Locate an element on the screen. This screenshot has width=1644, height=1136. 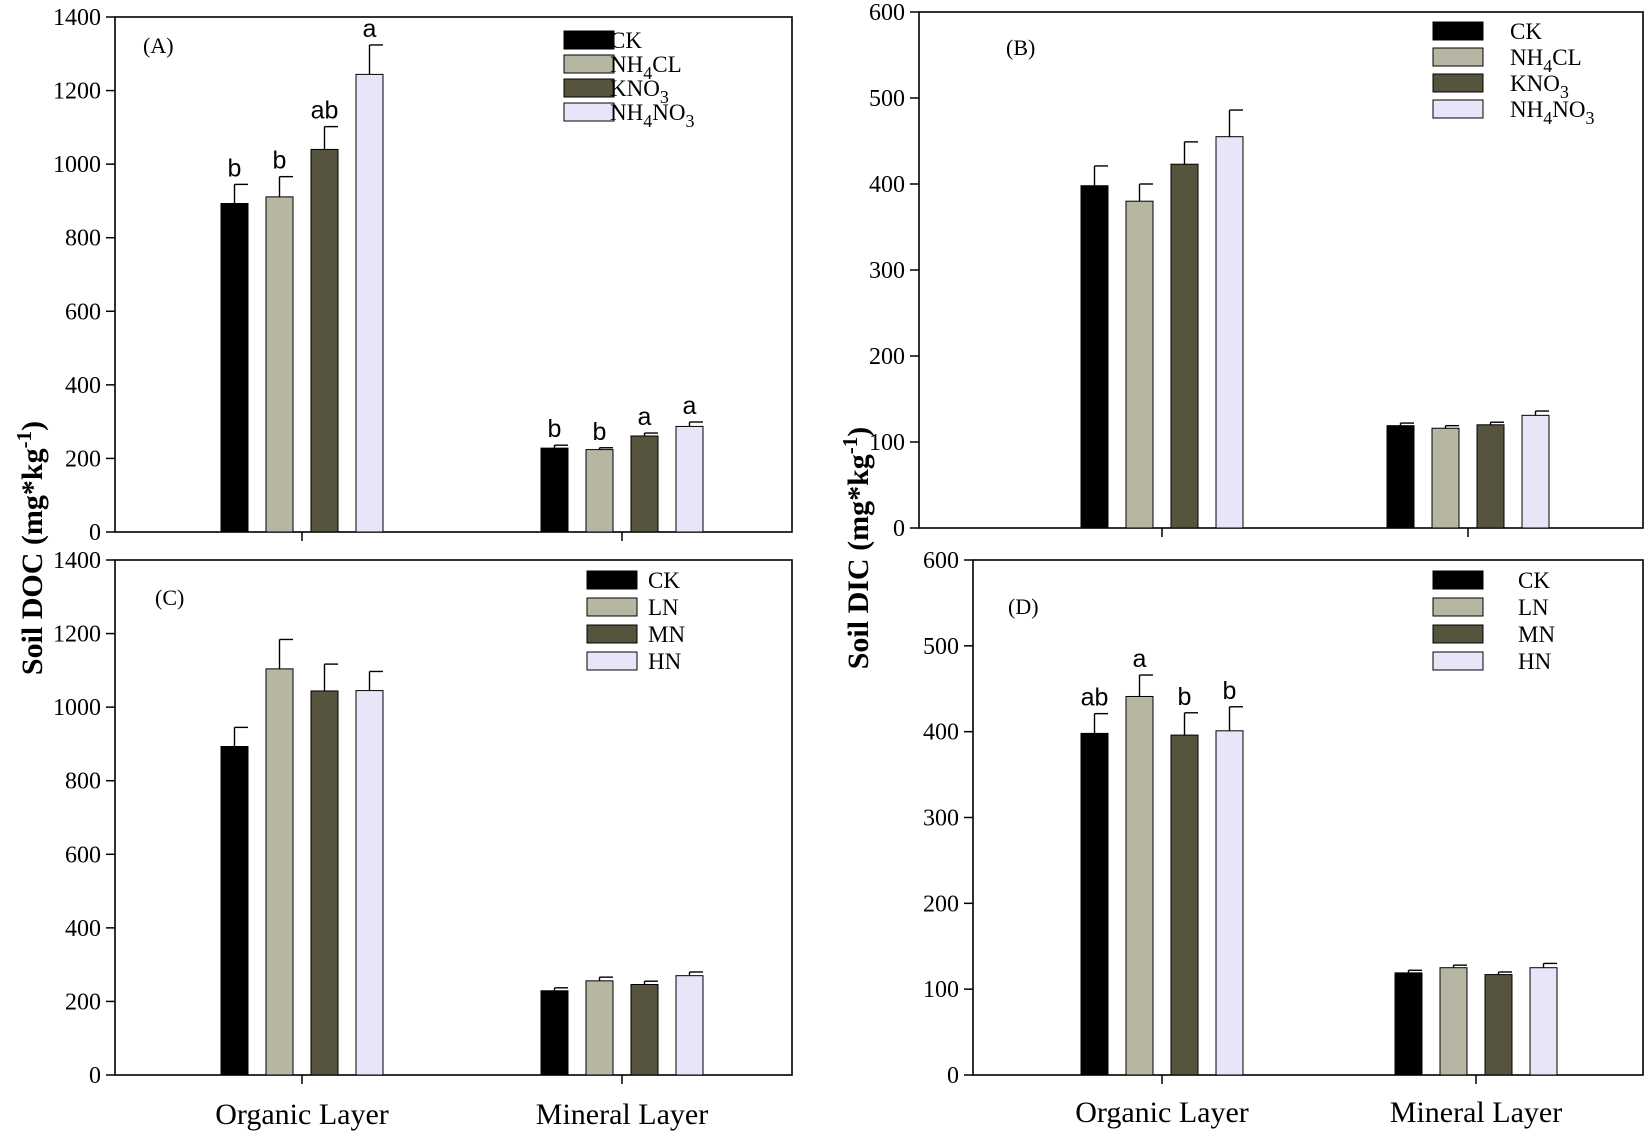
legend-label: KNO3 is located at coordinates (1539, 86).